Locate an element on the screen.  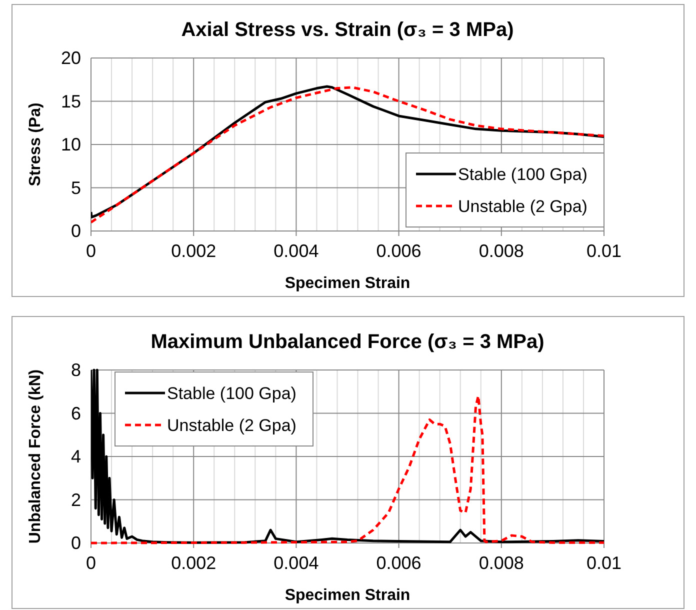
y-tick-label: 5 is located at coordinates (75, 188).